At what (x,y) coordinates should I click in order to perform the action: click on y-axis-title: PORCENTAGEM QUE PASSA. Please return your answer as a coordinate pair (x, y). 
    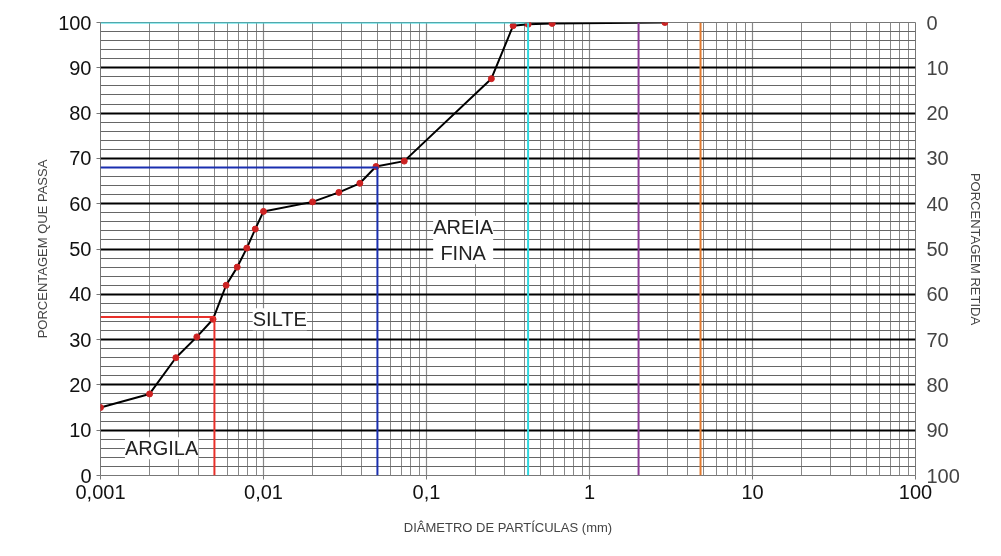
    Looking at the image, I should click on (43, 249).